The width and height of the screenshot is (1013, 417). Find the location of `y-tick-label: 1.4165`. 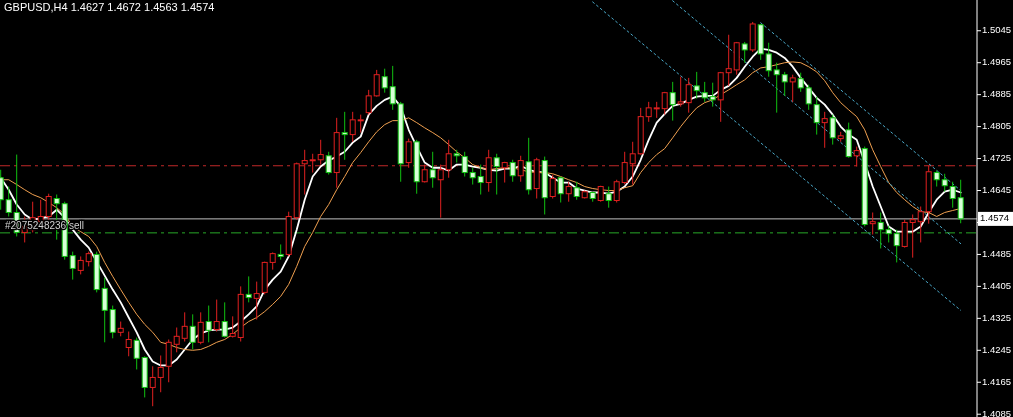

y-tick-label: 1.4165 is located at coordinates (997, 381).